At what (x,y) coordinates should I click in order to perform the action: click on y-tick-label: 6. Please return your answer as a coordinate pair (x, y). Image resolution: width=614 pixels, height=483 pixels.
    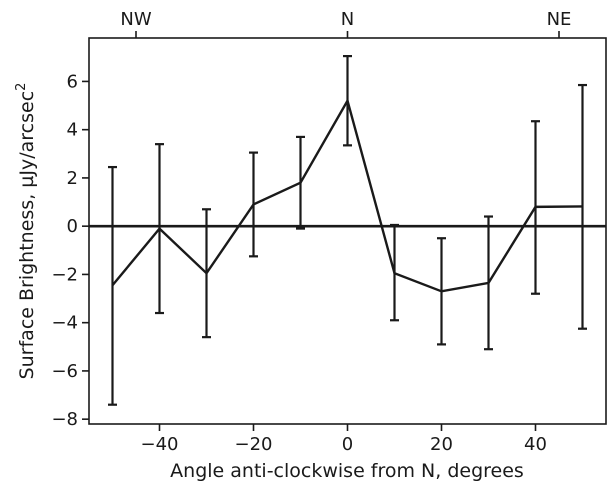
    Looking at the image, I should click on (72, 81).